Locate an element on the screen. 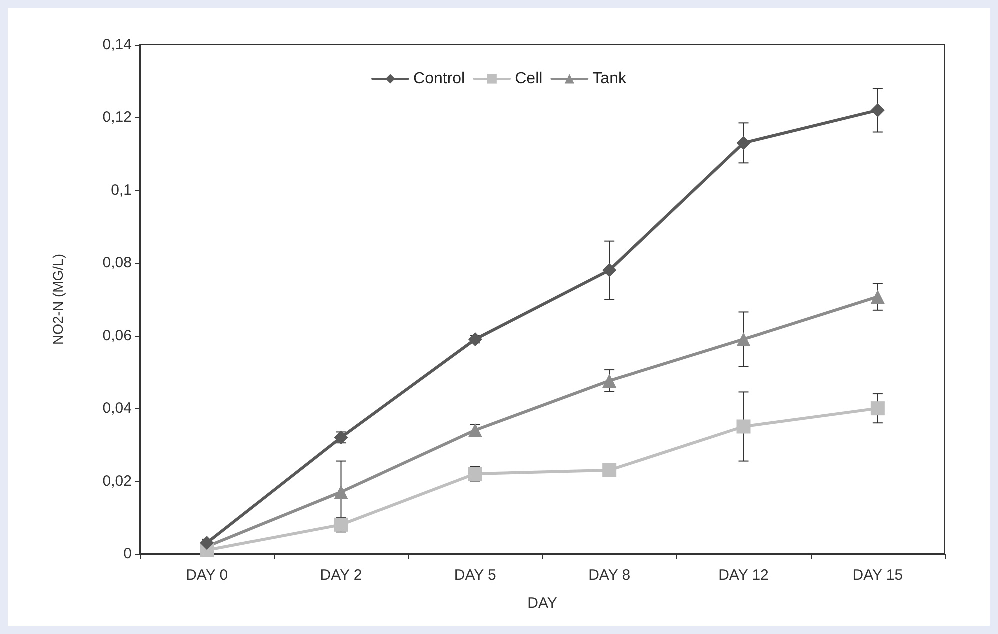 The width and height of the screenshot is (998, 634). legend-label: Control is located at coordinates (440, 79).